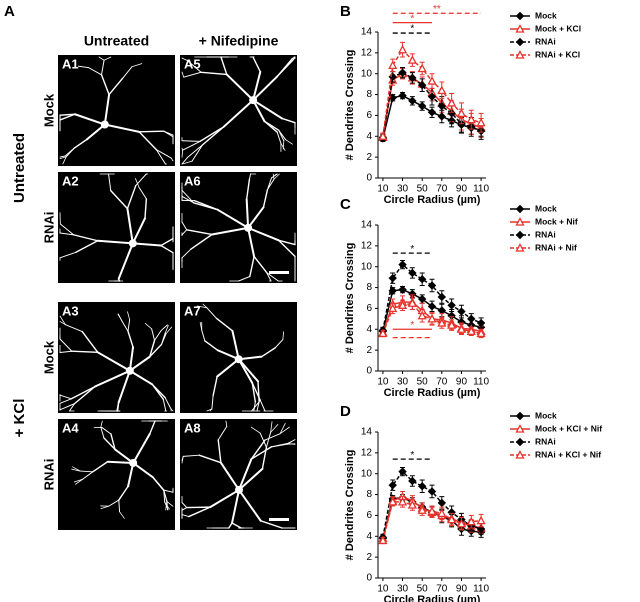 This screenshot has height=602, width=640. What do you see at coordinates (369, 178) in the screenshot?
I see `y-tick-label: 0` at bounding box center [369, 178].